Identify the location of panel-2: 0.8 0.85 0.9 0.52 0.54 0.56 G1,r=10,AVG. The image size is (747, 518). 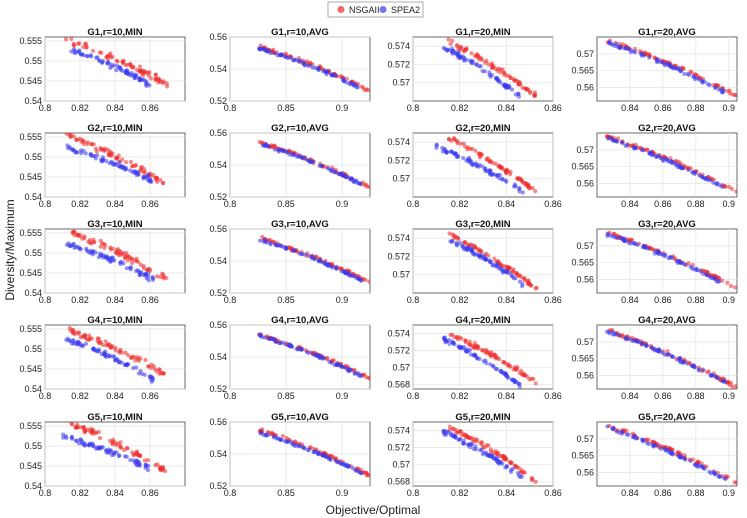
(290, 70).